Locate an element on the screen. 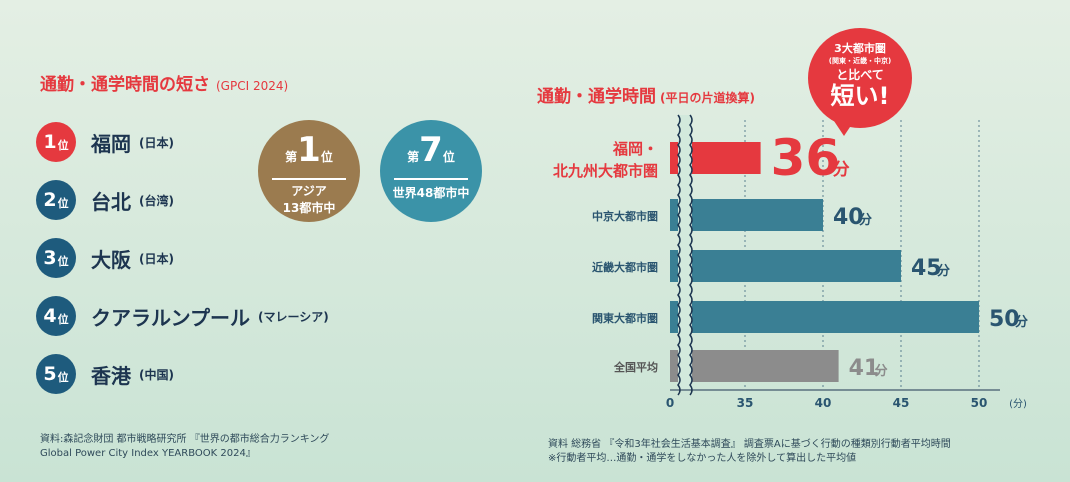 The width and height of the screenshot is (1070, 482). category-label: 福岡・ is located at coordinates (635, 149).